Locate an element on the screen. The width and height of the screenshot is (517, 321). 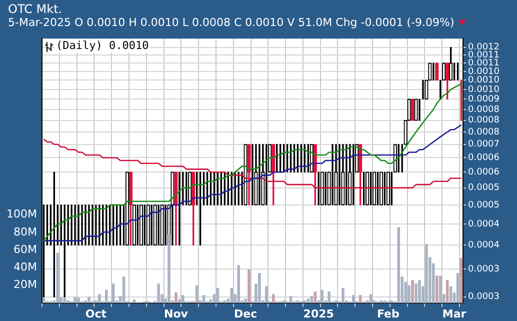
x-tick-label: Nov is located at coordinates (176, 313).